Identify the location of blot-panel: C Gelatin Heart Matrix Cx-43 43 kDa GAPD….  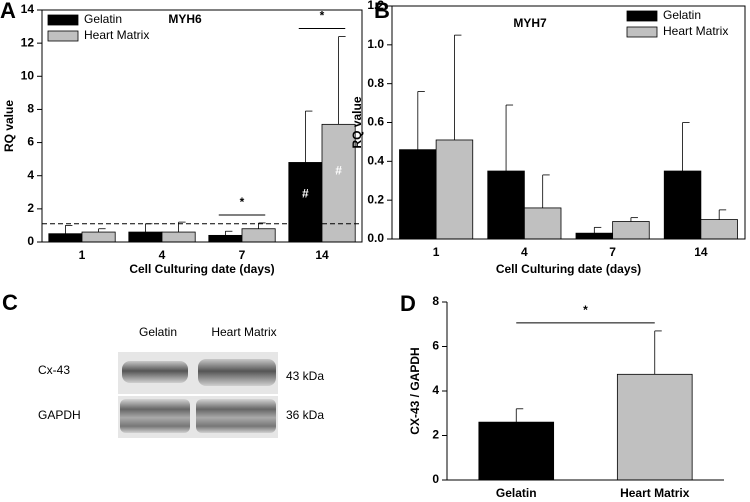
(163, 364).